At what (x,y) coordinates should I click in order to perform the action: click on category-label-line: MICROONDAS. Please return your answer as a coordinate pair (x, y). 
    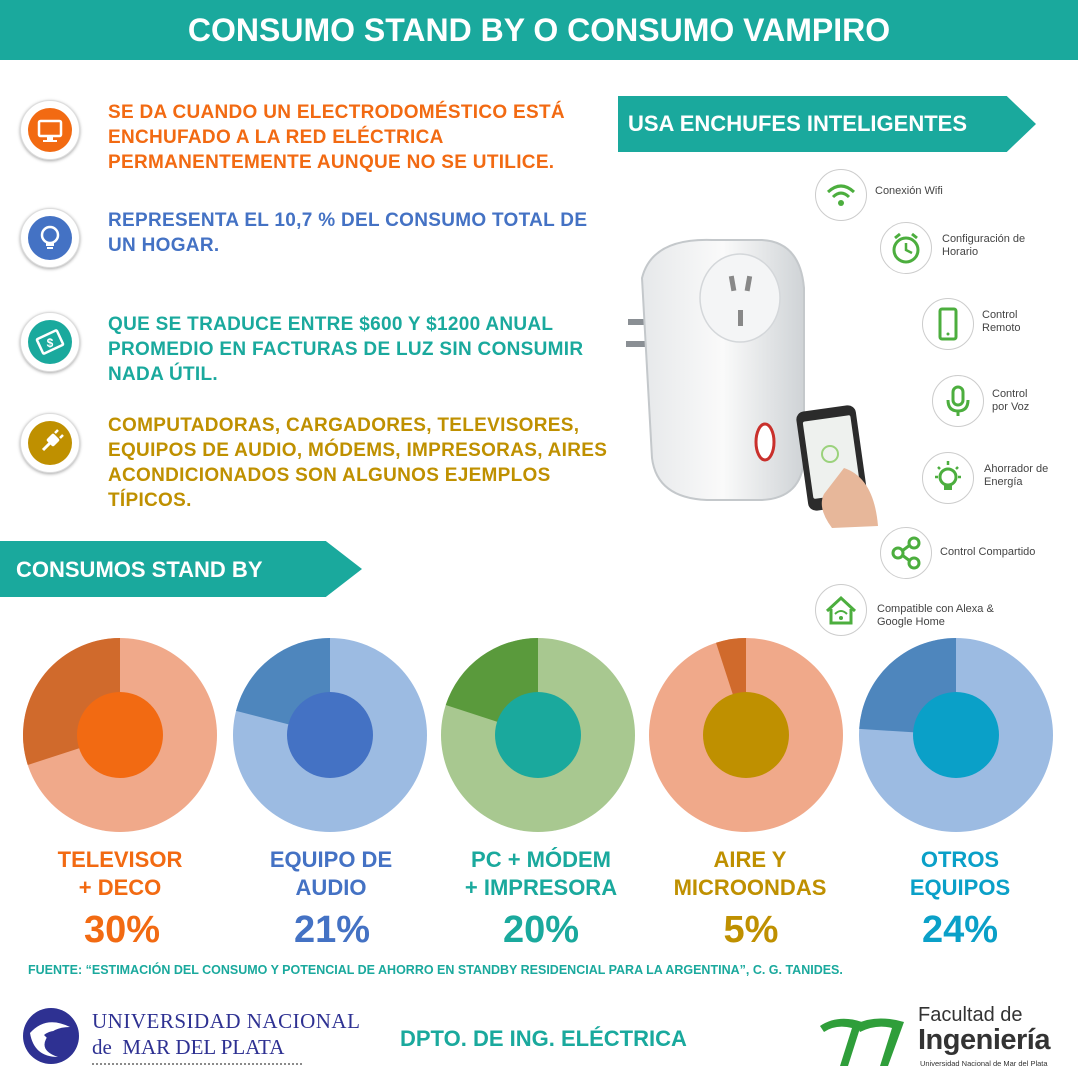
    Looking at the image, I should click on (750, 887).